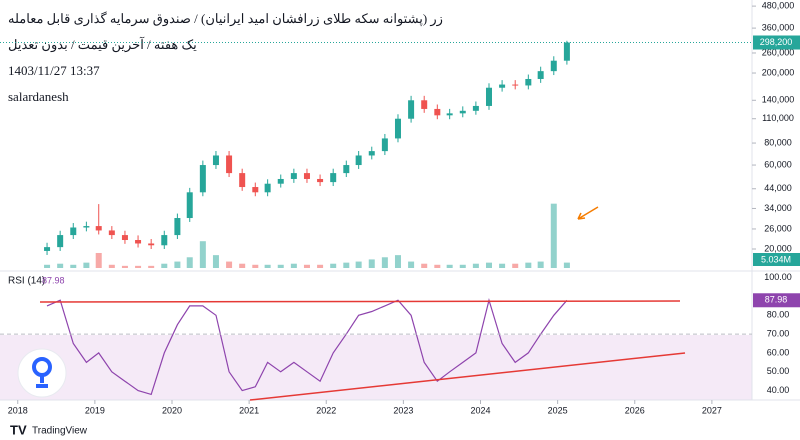  What do you see at coordinates (778, 248) in the screenshot?
I see `y-tick-label: 20,000` at bounding box center [778, 248].